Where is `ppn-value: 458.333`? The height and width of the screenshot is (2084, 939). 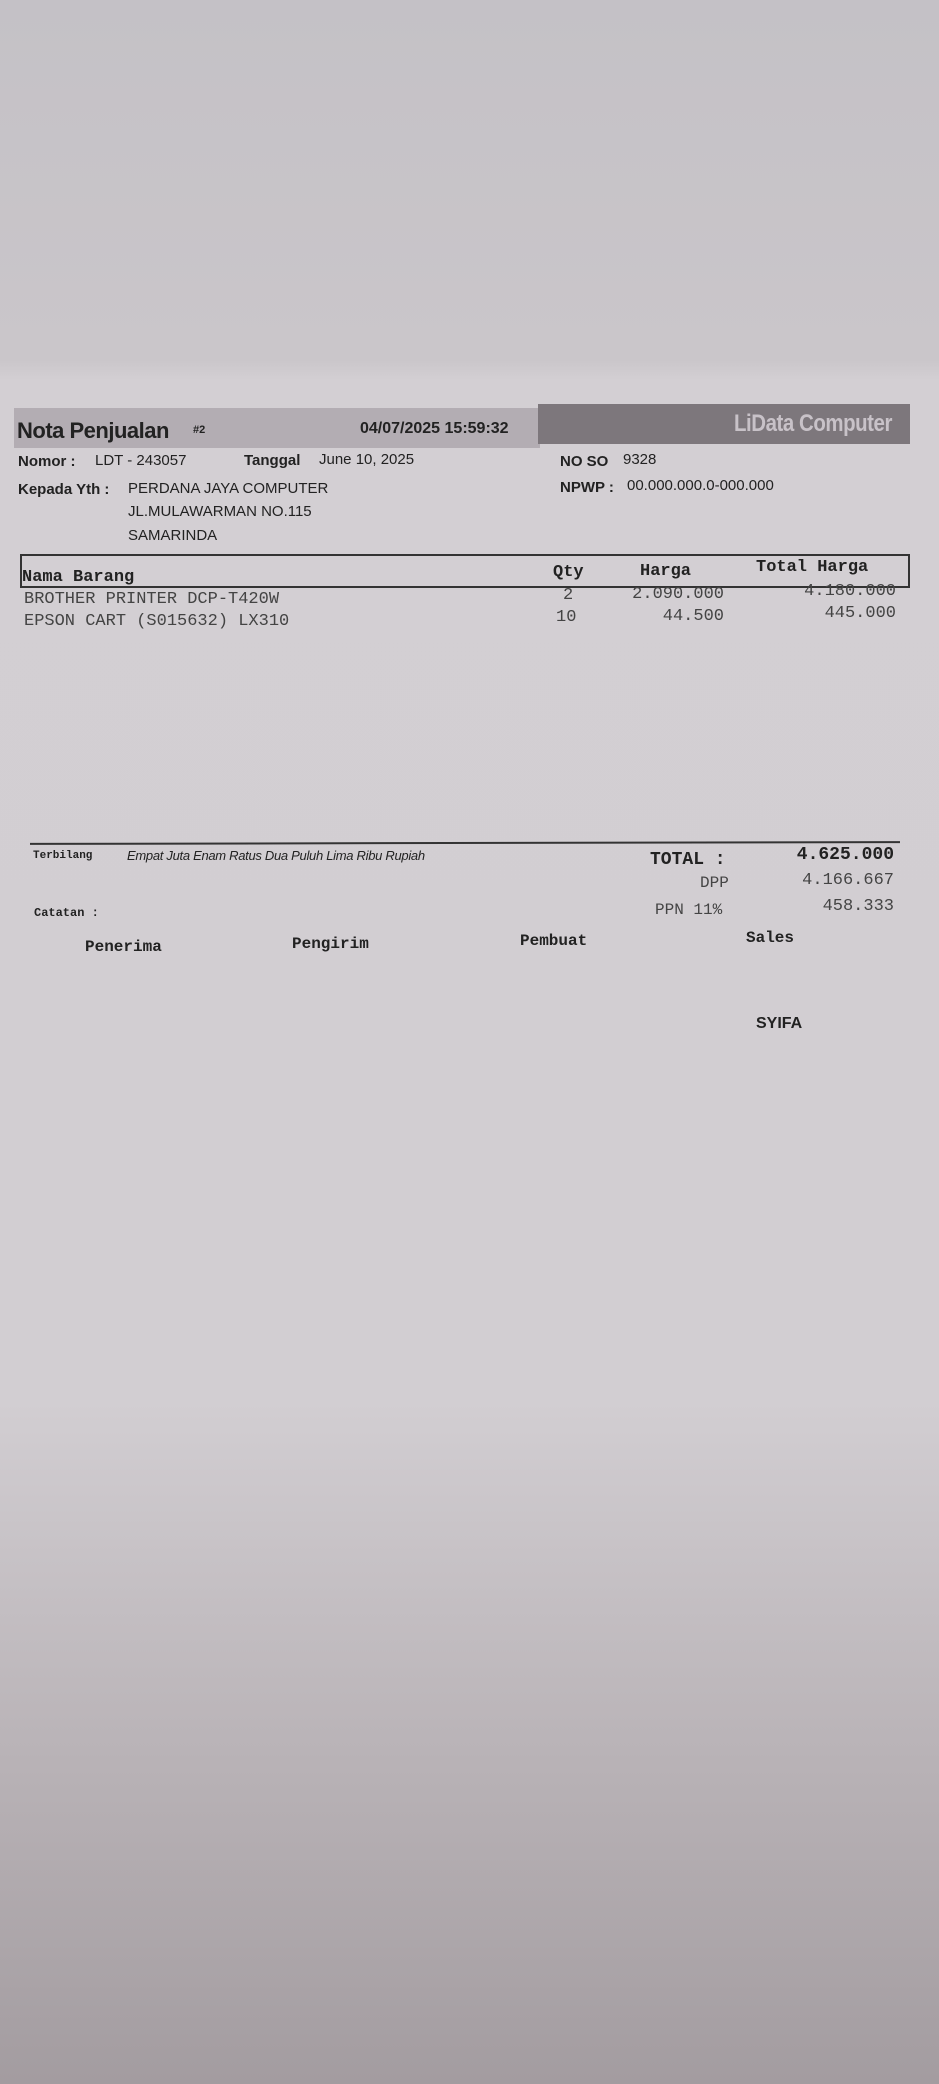 ppn-value: 458.333 is located at coordinates (858, 906).